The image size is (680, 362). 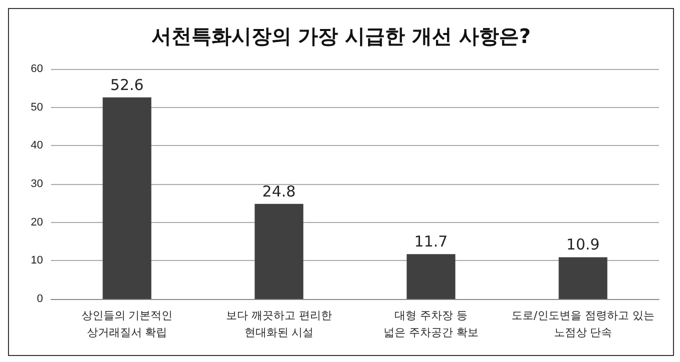 I want to click on y-tick-label: 60, so click(x=36, y=69).